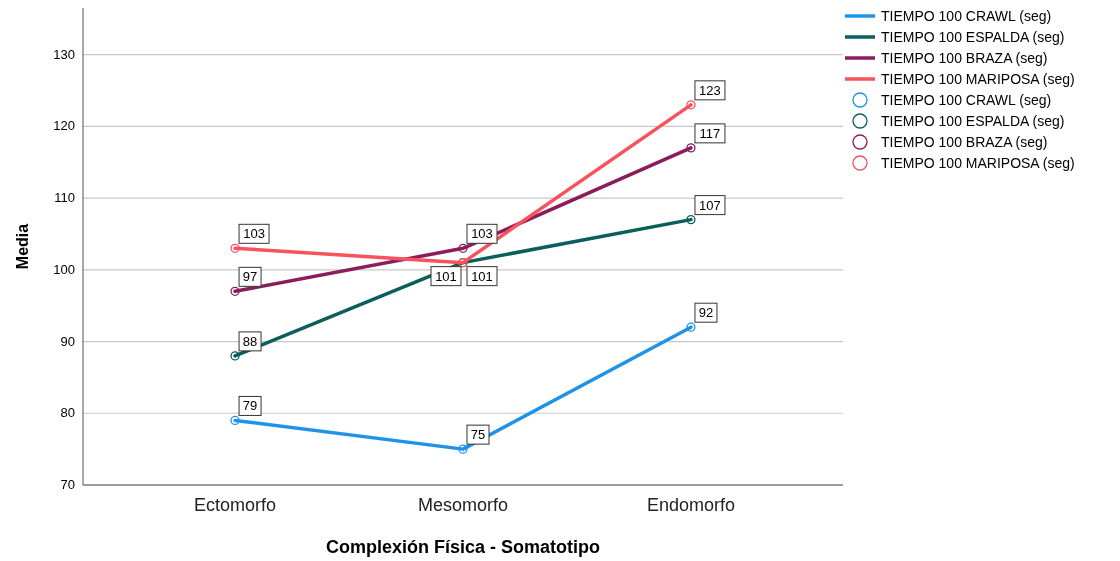 The image size is (1120, 561). Describe the element at coordinates (64, 198) in the screenshot. I see `y-tick-label: 110` at that location.